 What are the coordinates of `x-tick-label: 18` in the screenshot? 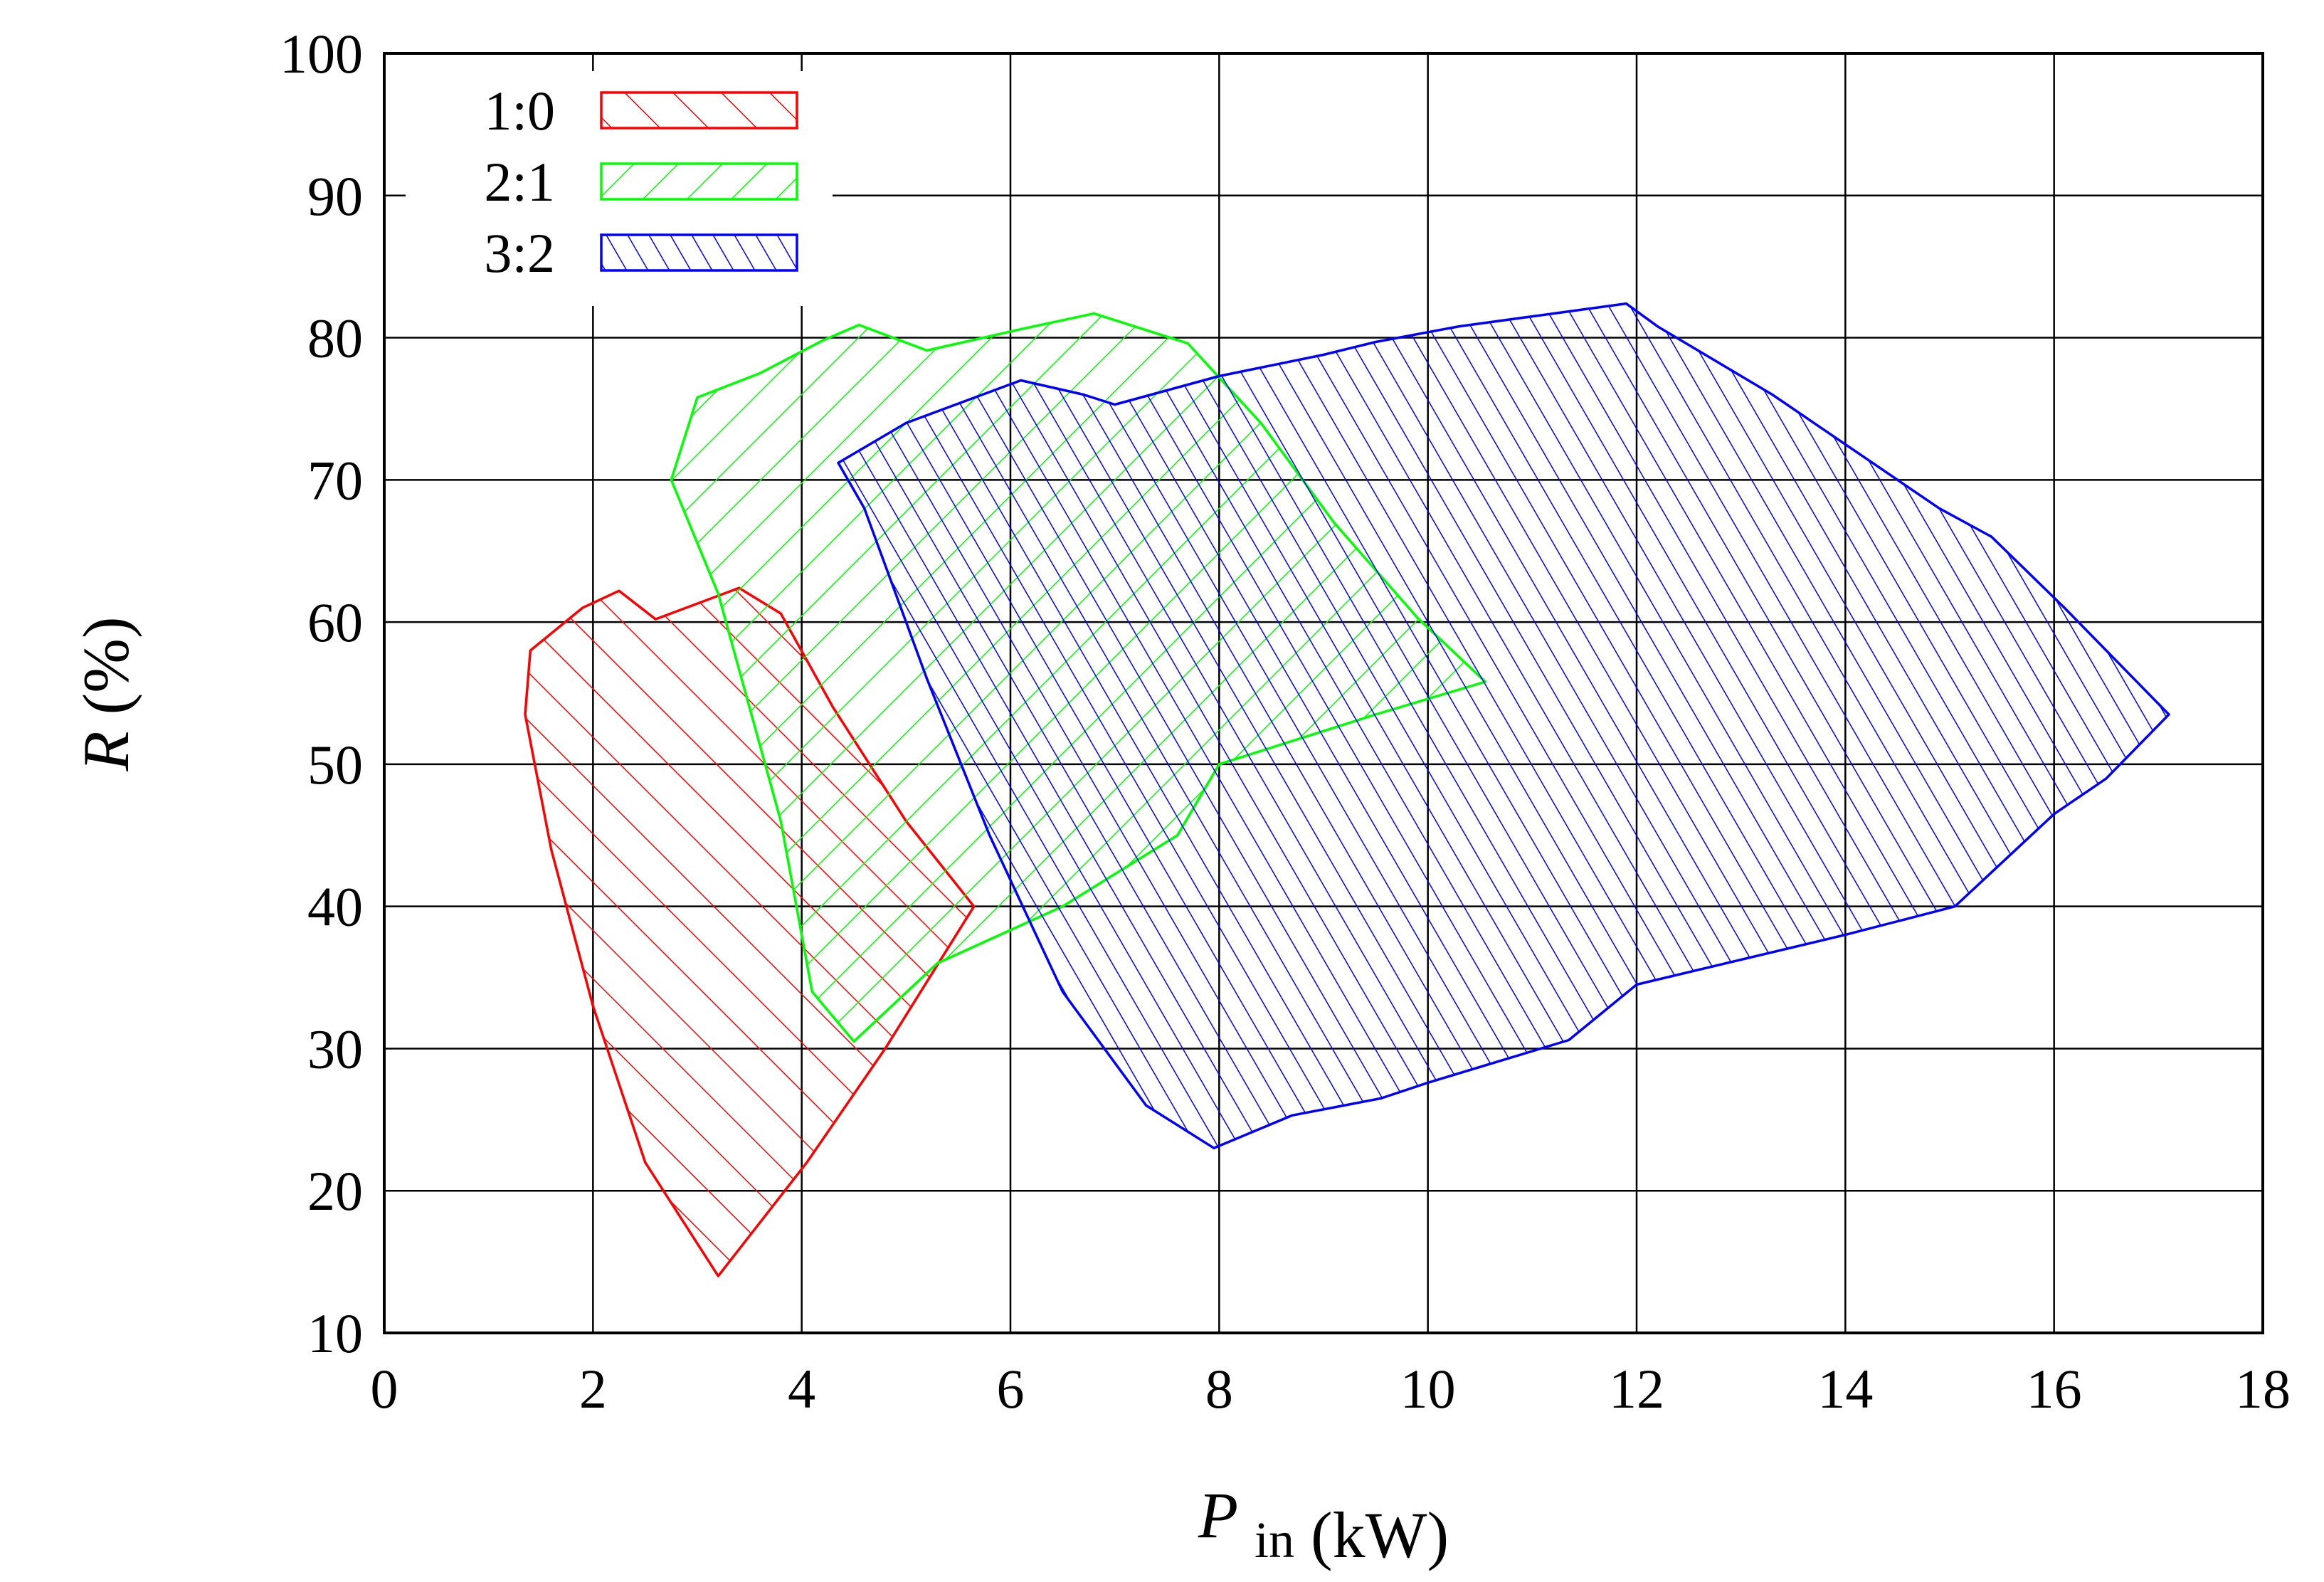 It's located at (2263, 1389).